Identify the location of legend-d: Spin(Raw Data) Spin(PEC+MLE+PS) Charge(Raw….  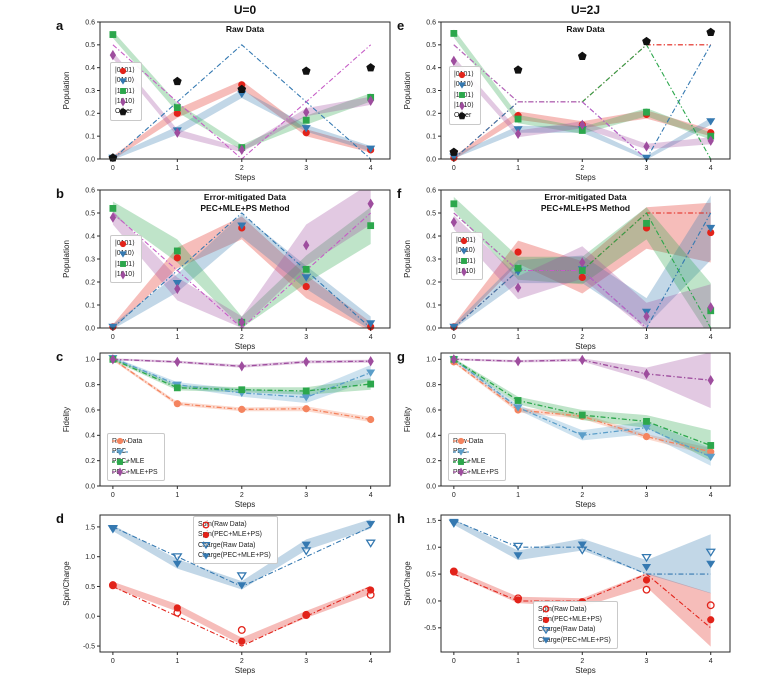
(235, 540).